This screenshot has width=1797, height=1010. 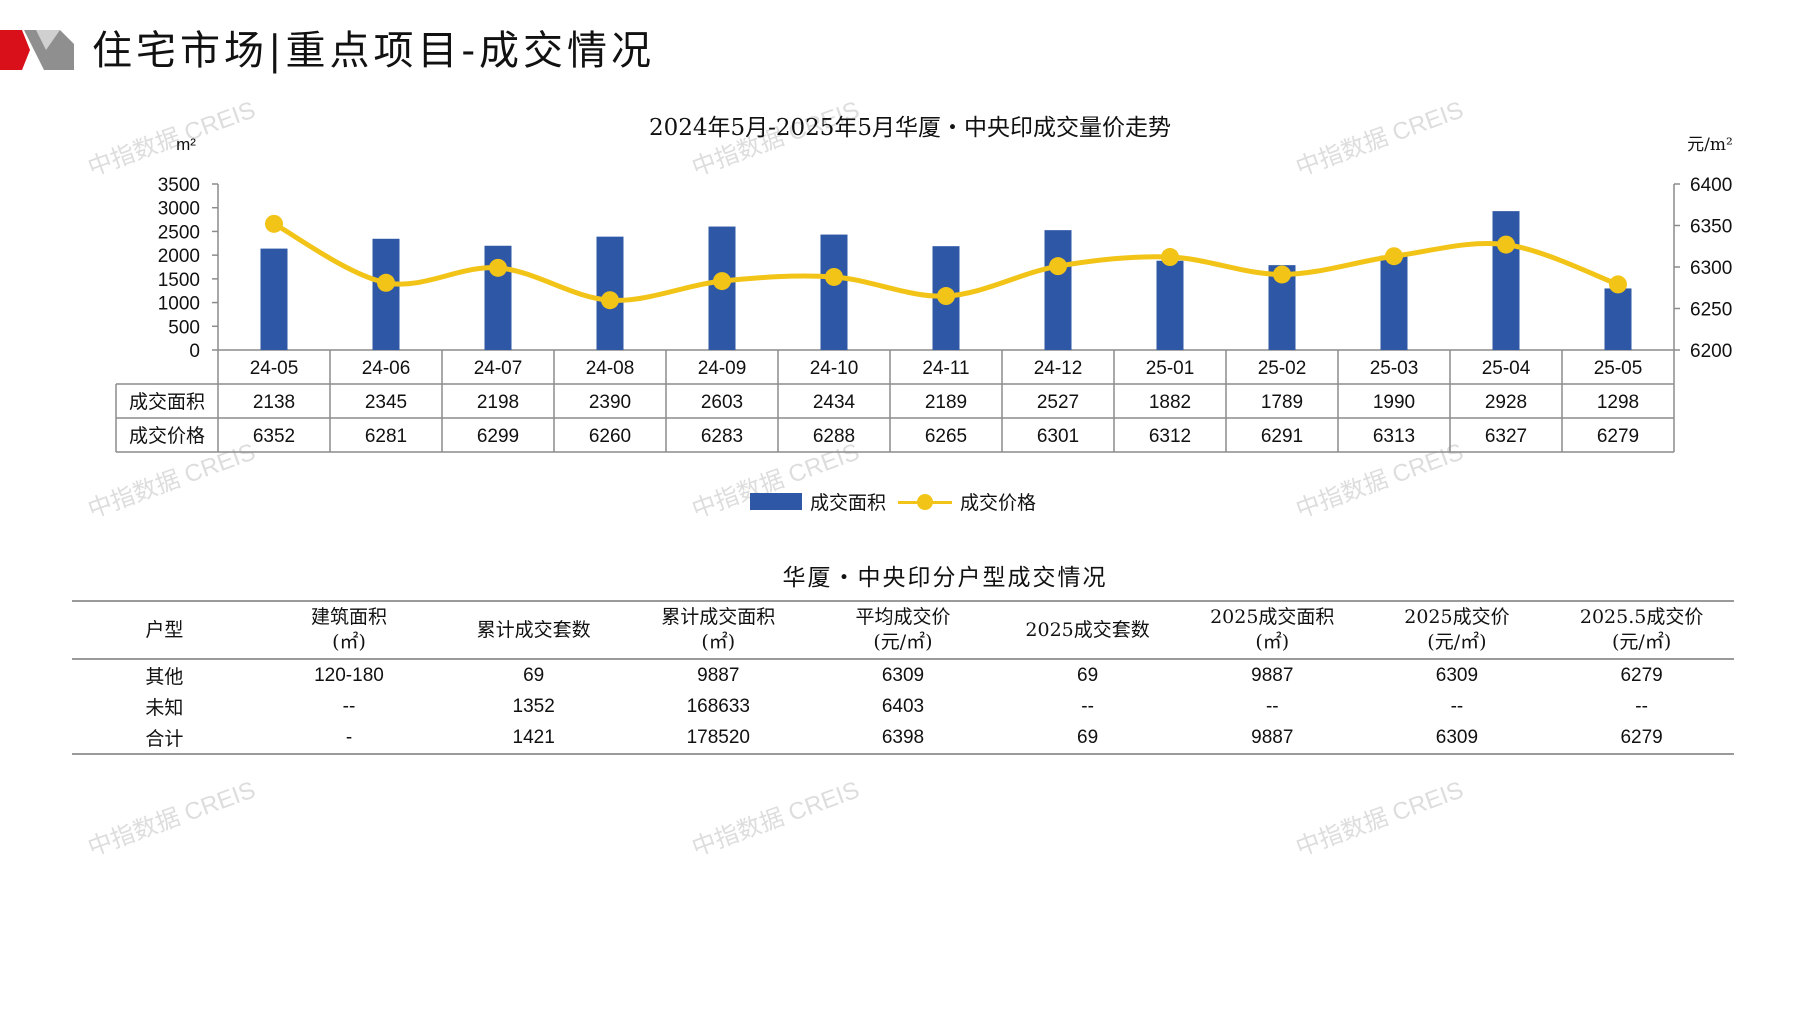 What do you see at coordinates (893, 501) in the screenshot?
I see `chart-legend: 成交面积 成交价格` at bounding box center [893, 501].